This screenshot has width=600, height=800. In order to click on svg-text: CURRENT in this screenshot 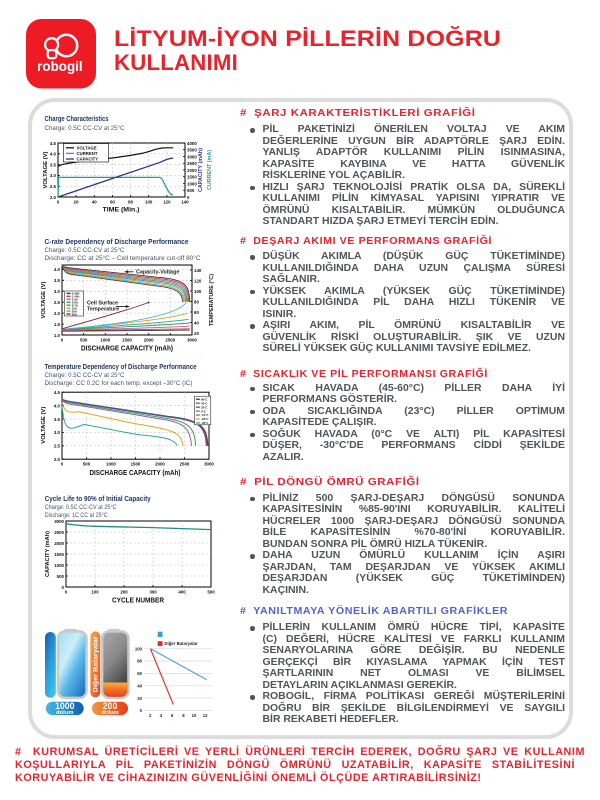, I will do `click(87, 153)`.